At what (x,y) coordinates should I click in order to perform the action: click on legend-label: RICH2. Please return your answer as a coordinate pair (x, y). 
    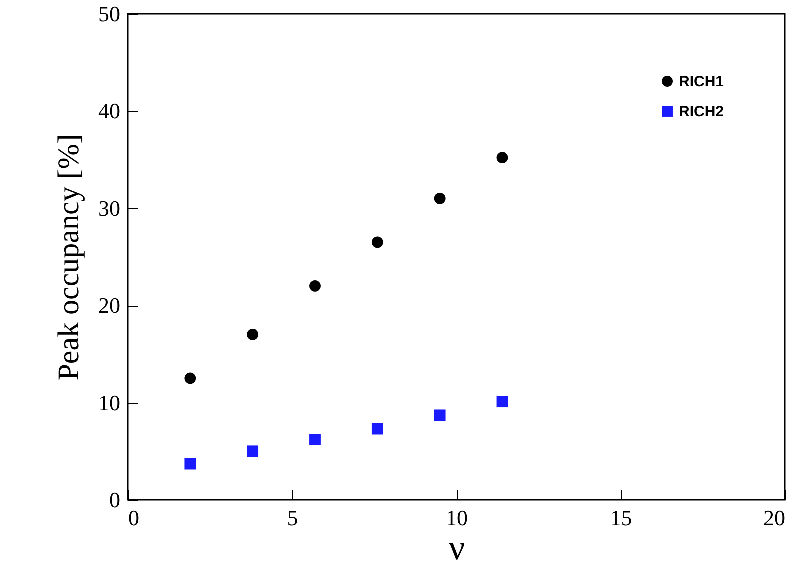
    Looking at the image, I should click on (701, 112).